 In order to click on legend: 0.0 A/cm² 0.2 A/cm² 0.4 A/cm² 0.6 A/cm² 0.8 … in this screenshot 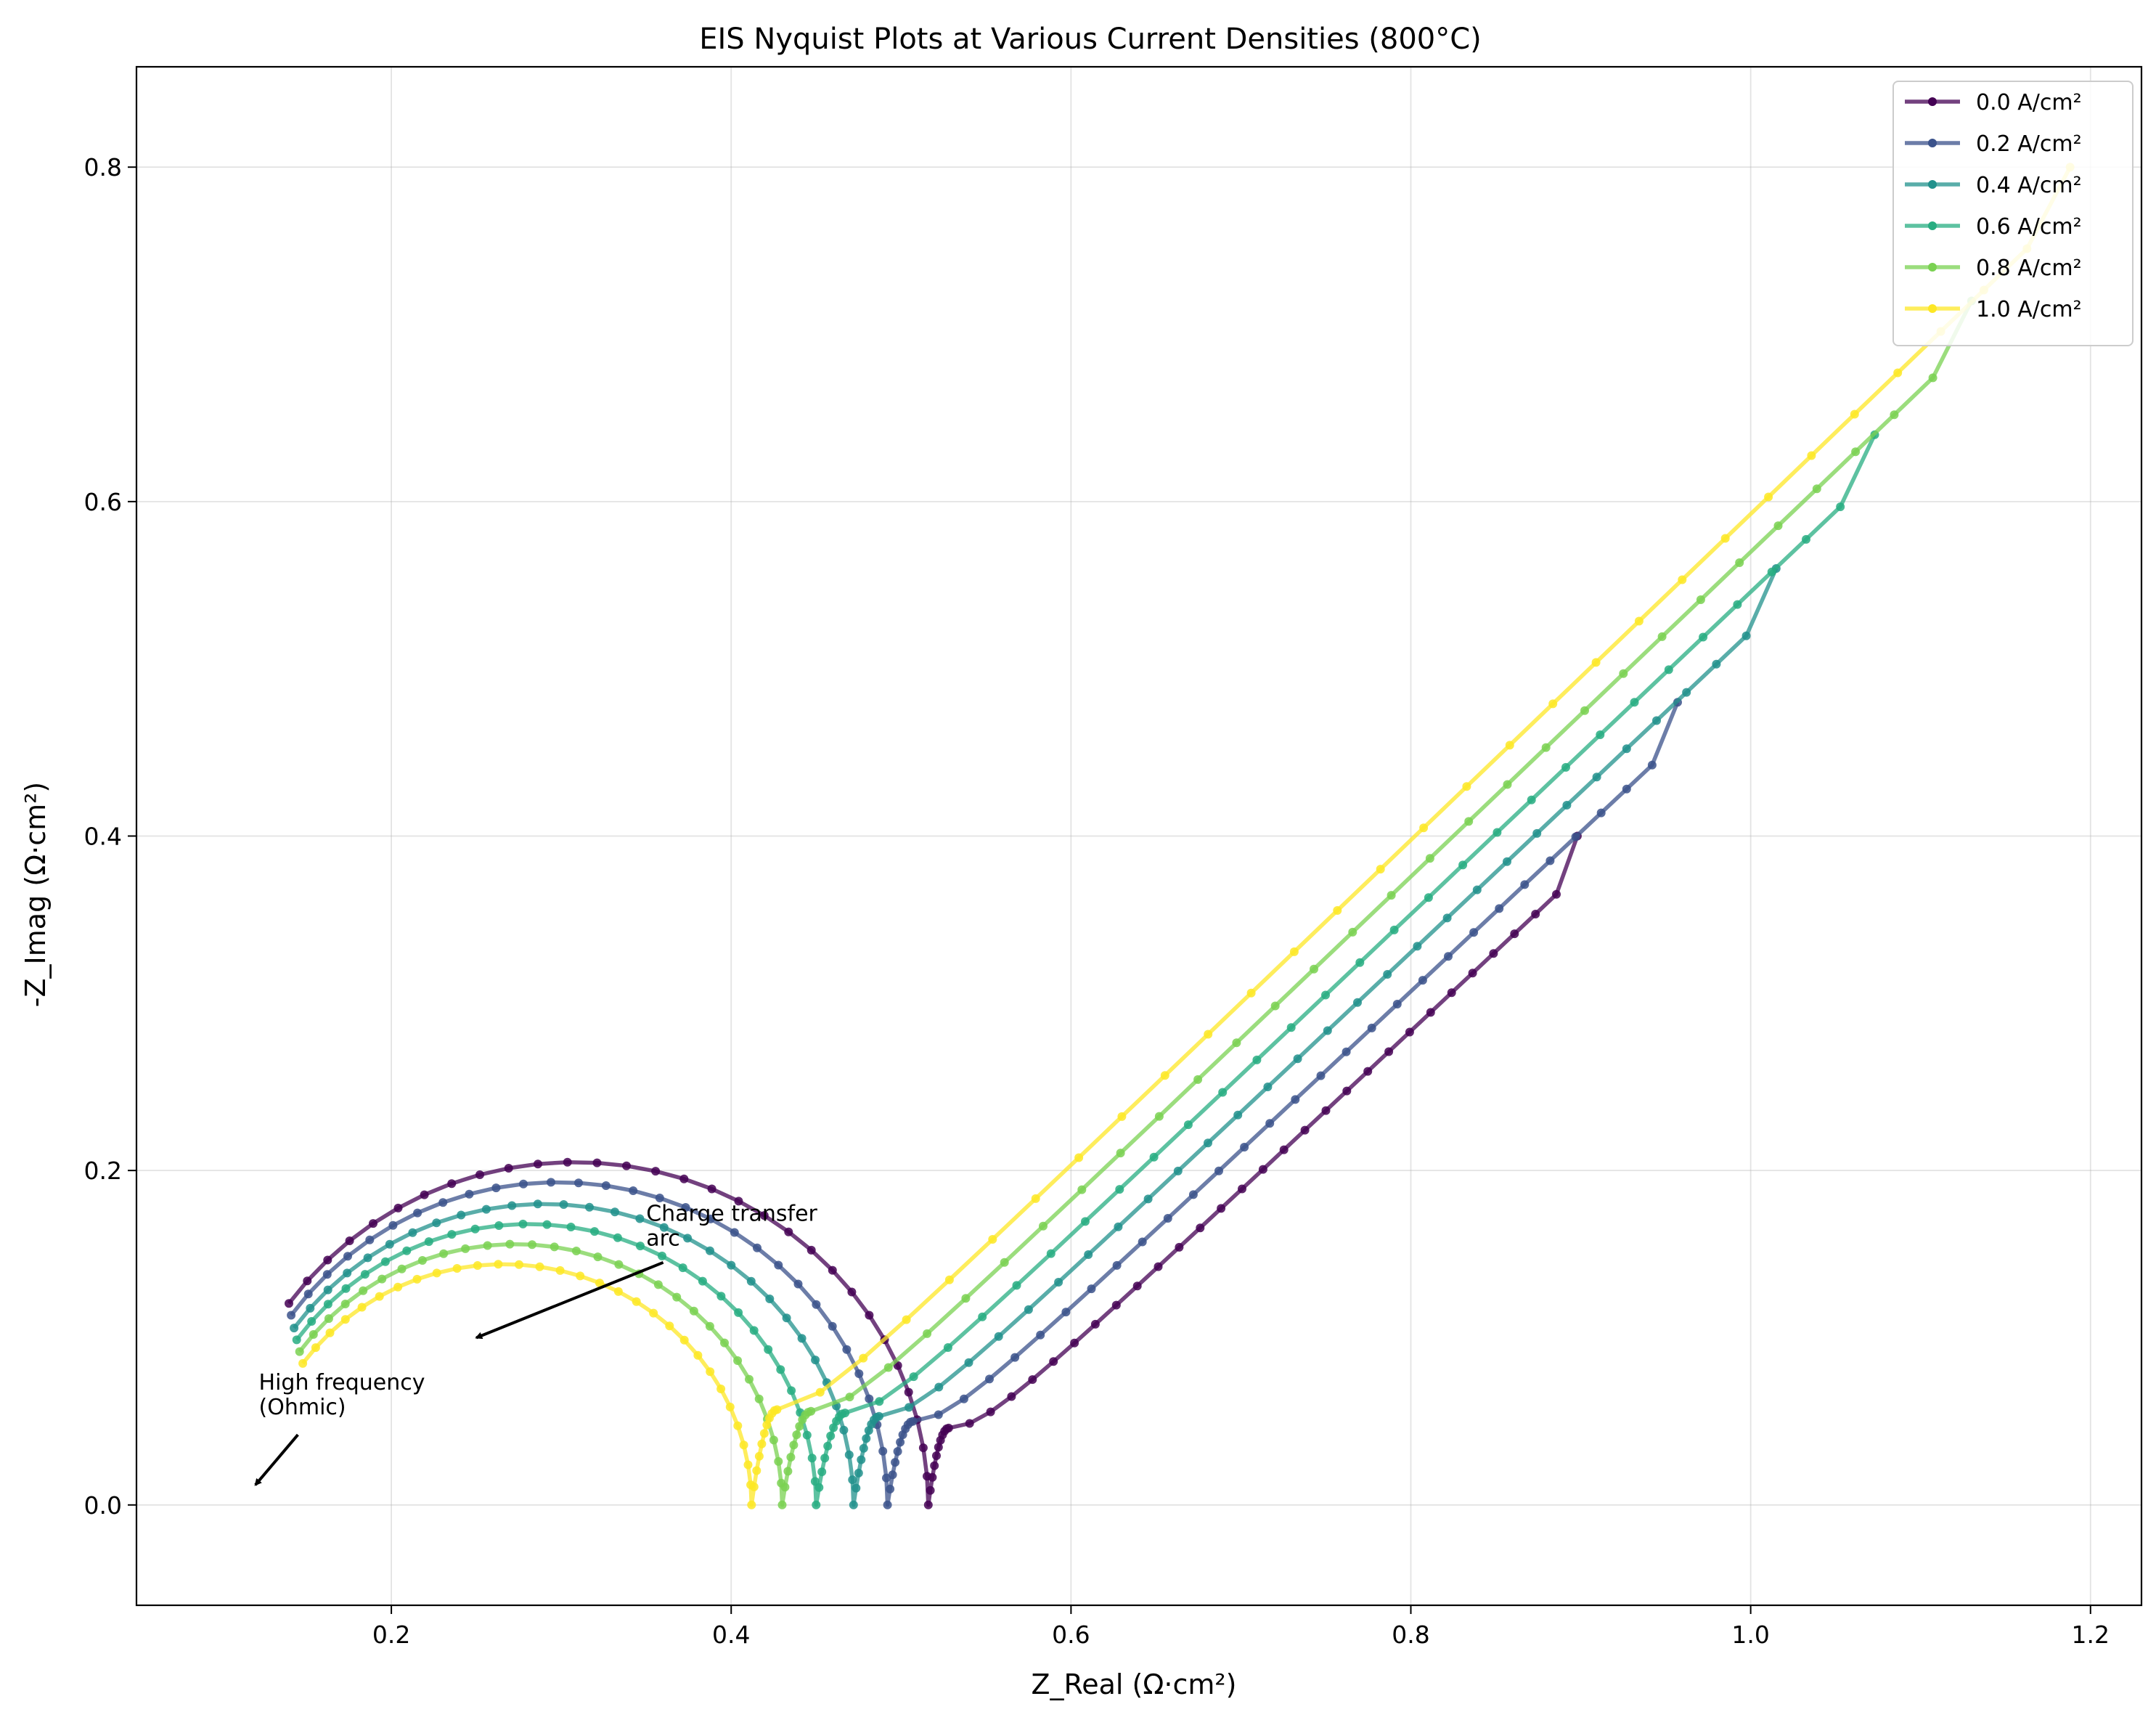, I will do `click(2013, 214)`.